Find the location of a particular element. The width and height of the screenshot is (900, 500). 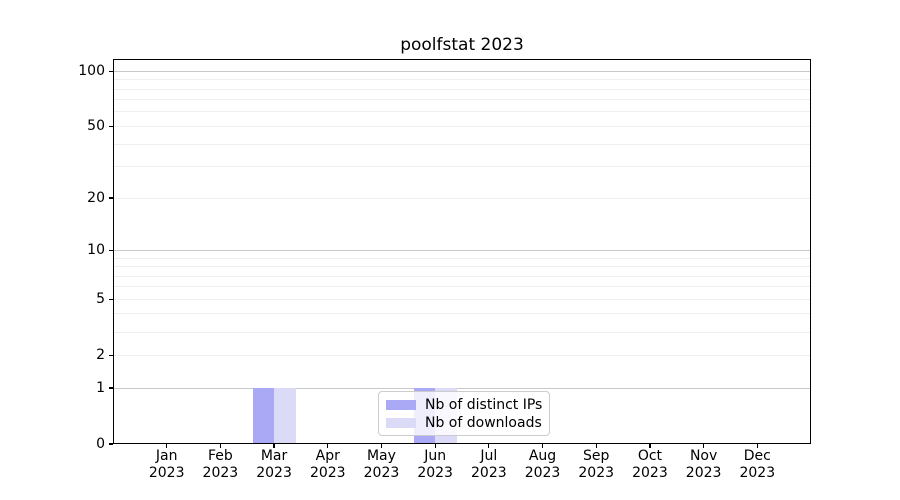

x-tick-label: Feb 2023 is located at coordinates (220, 464).